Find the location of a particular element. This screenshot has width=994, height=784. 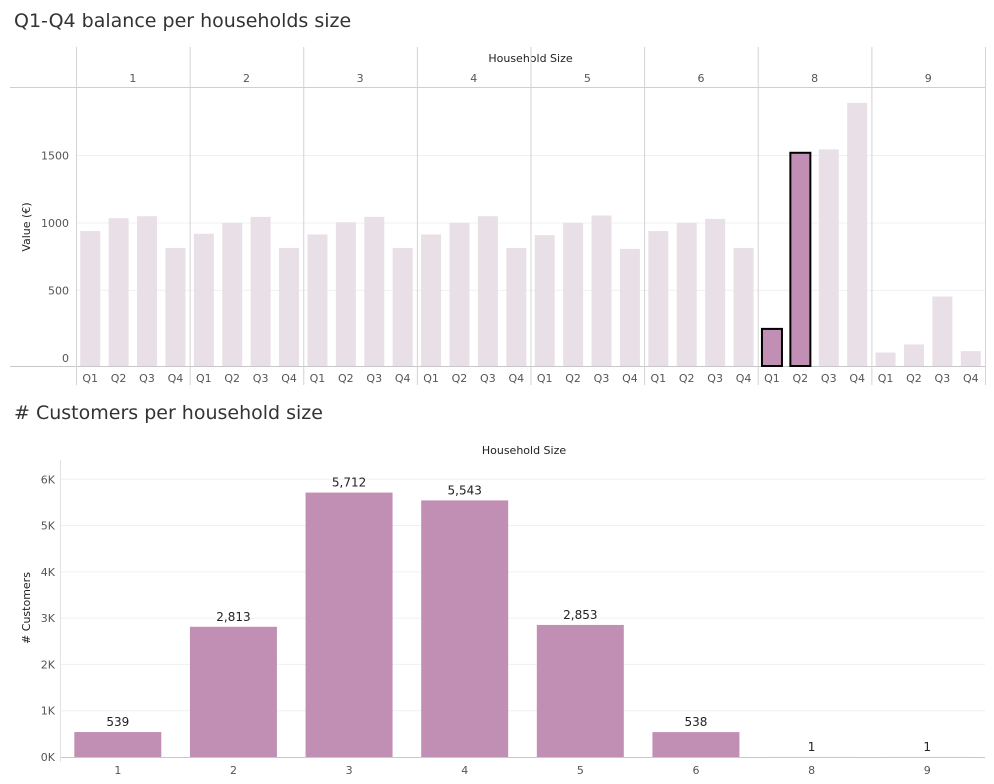

y-tick-label: 1500 is located at coordinates (55, 155).